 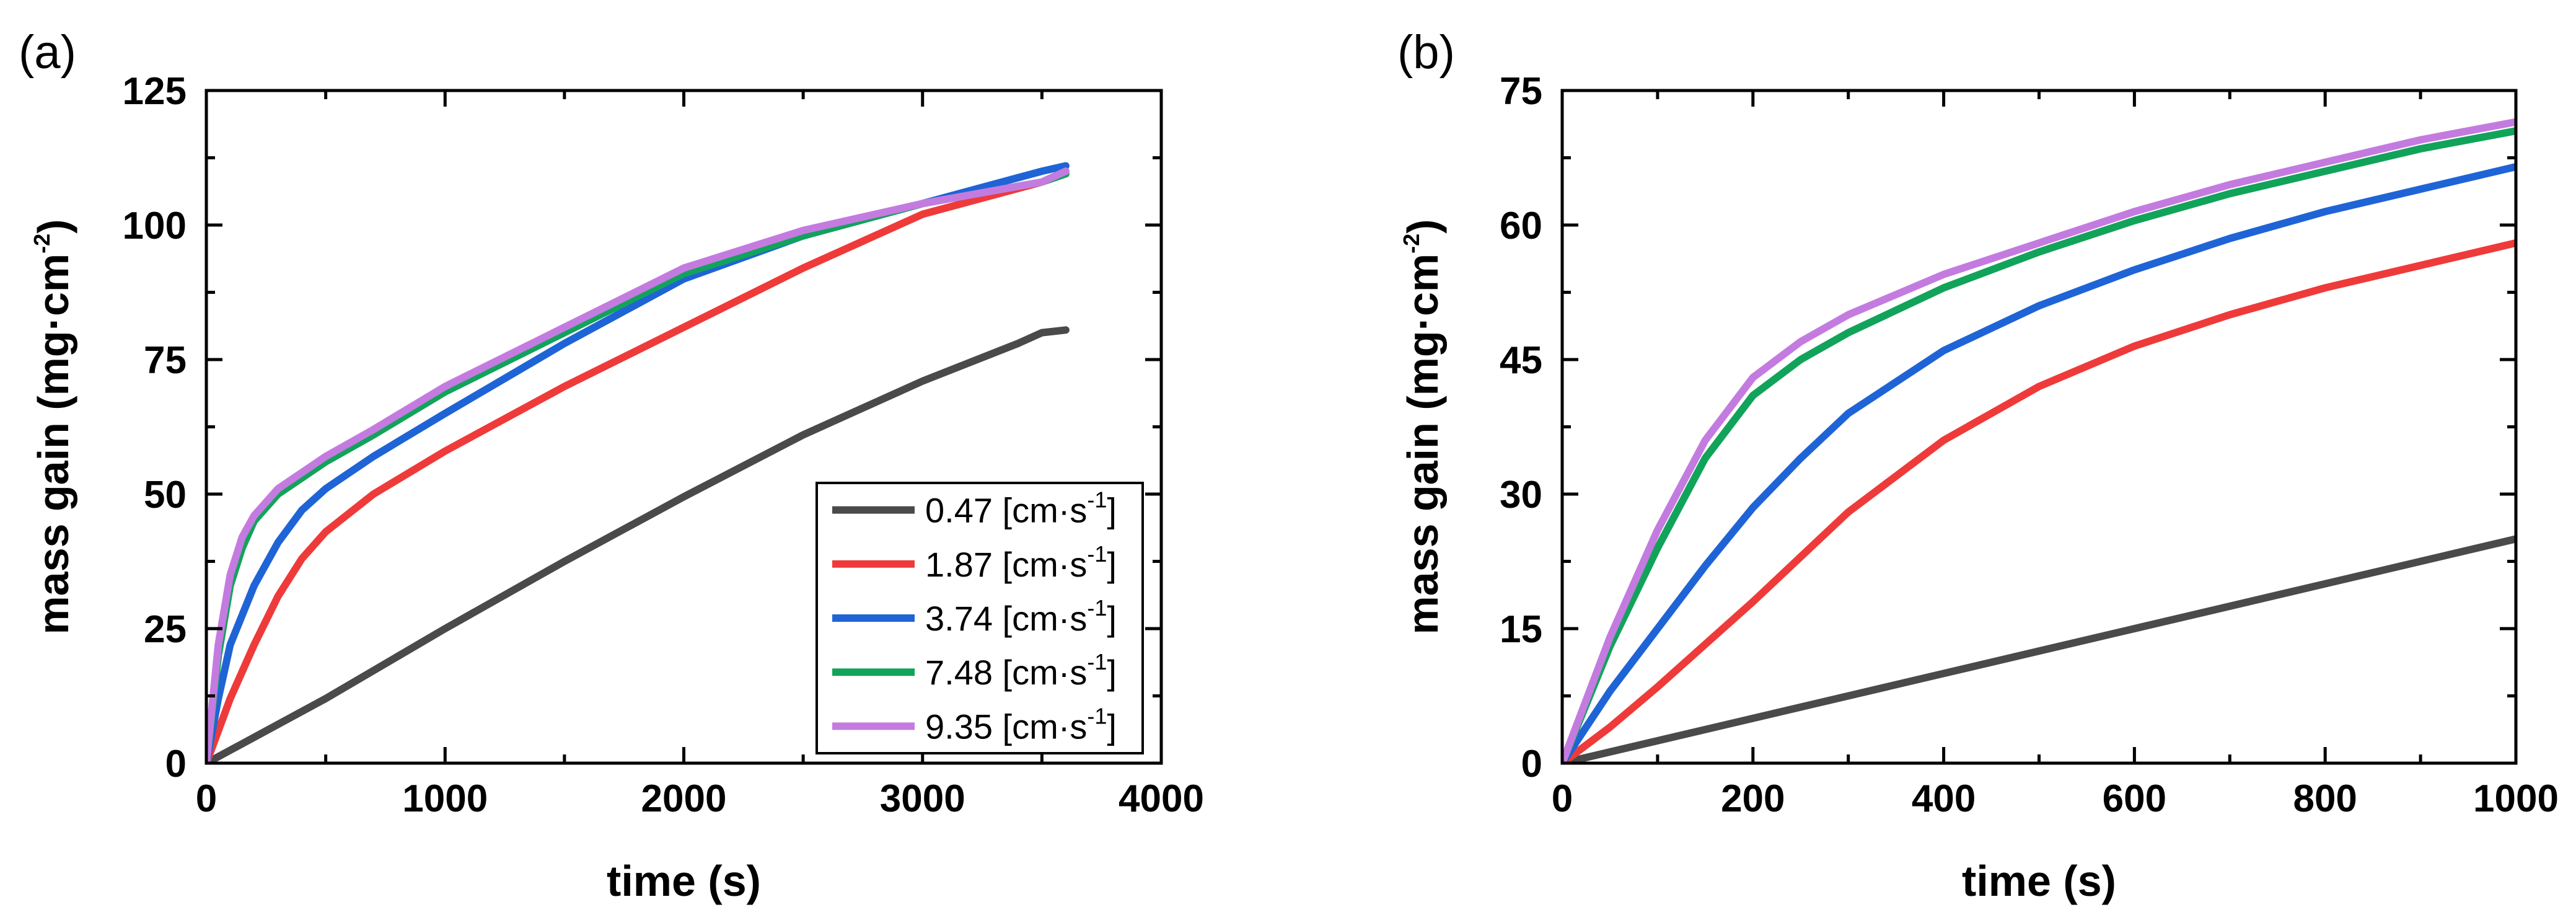 What do you see at coordinates (684, 798) in the screenshot?
I see `x-tick-label: 2000` at bounding box center [684, 798].